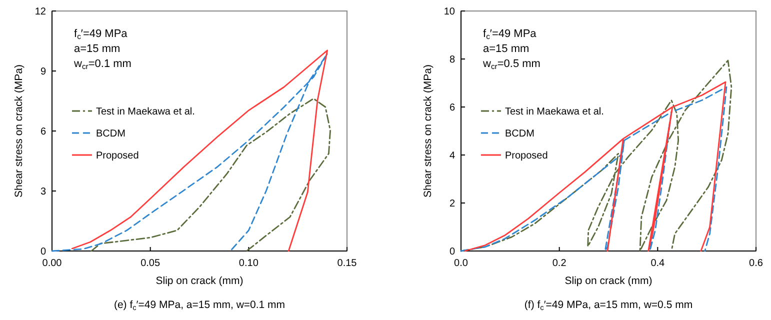  I want to click on y-tick-label: 12, so click(40, 12).